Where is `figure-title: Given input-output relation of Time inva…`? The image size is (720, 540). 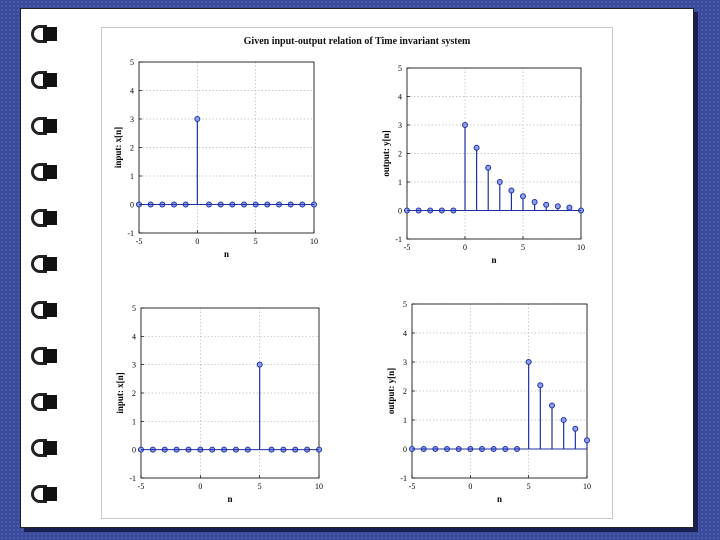
figure-title: Given input-output relation of Time inva… is located at coordinates (357, 41).